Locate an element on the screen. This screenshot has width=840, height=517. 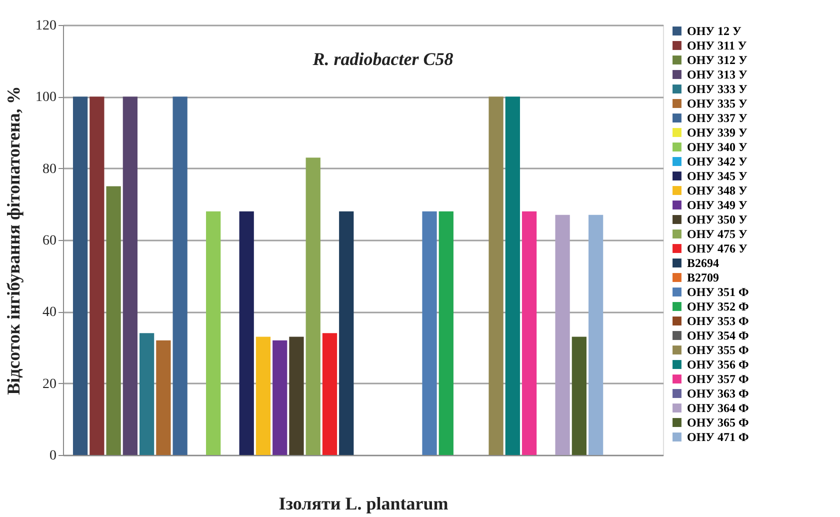
x-axis-title: Ізоляти L. plantarum is located at coordinates (363, 504).